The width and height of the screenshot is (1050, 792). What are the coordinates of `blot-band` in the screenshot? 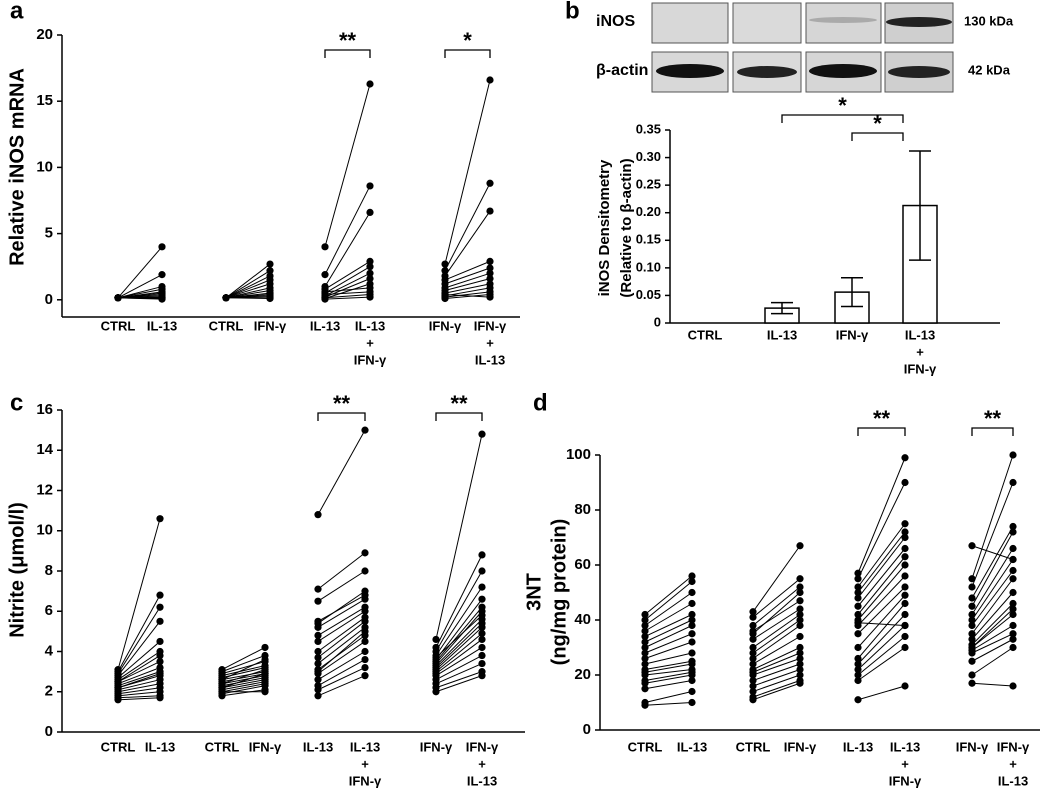 It's located at (919, 22).